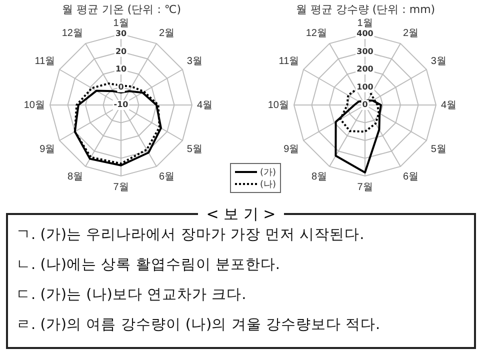  I want to click on text: ㄱ. (가)는 우리나라에서 장마가 가장 먼저 시작된다., so click(190, 235).